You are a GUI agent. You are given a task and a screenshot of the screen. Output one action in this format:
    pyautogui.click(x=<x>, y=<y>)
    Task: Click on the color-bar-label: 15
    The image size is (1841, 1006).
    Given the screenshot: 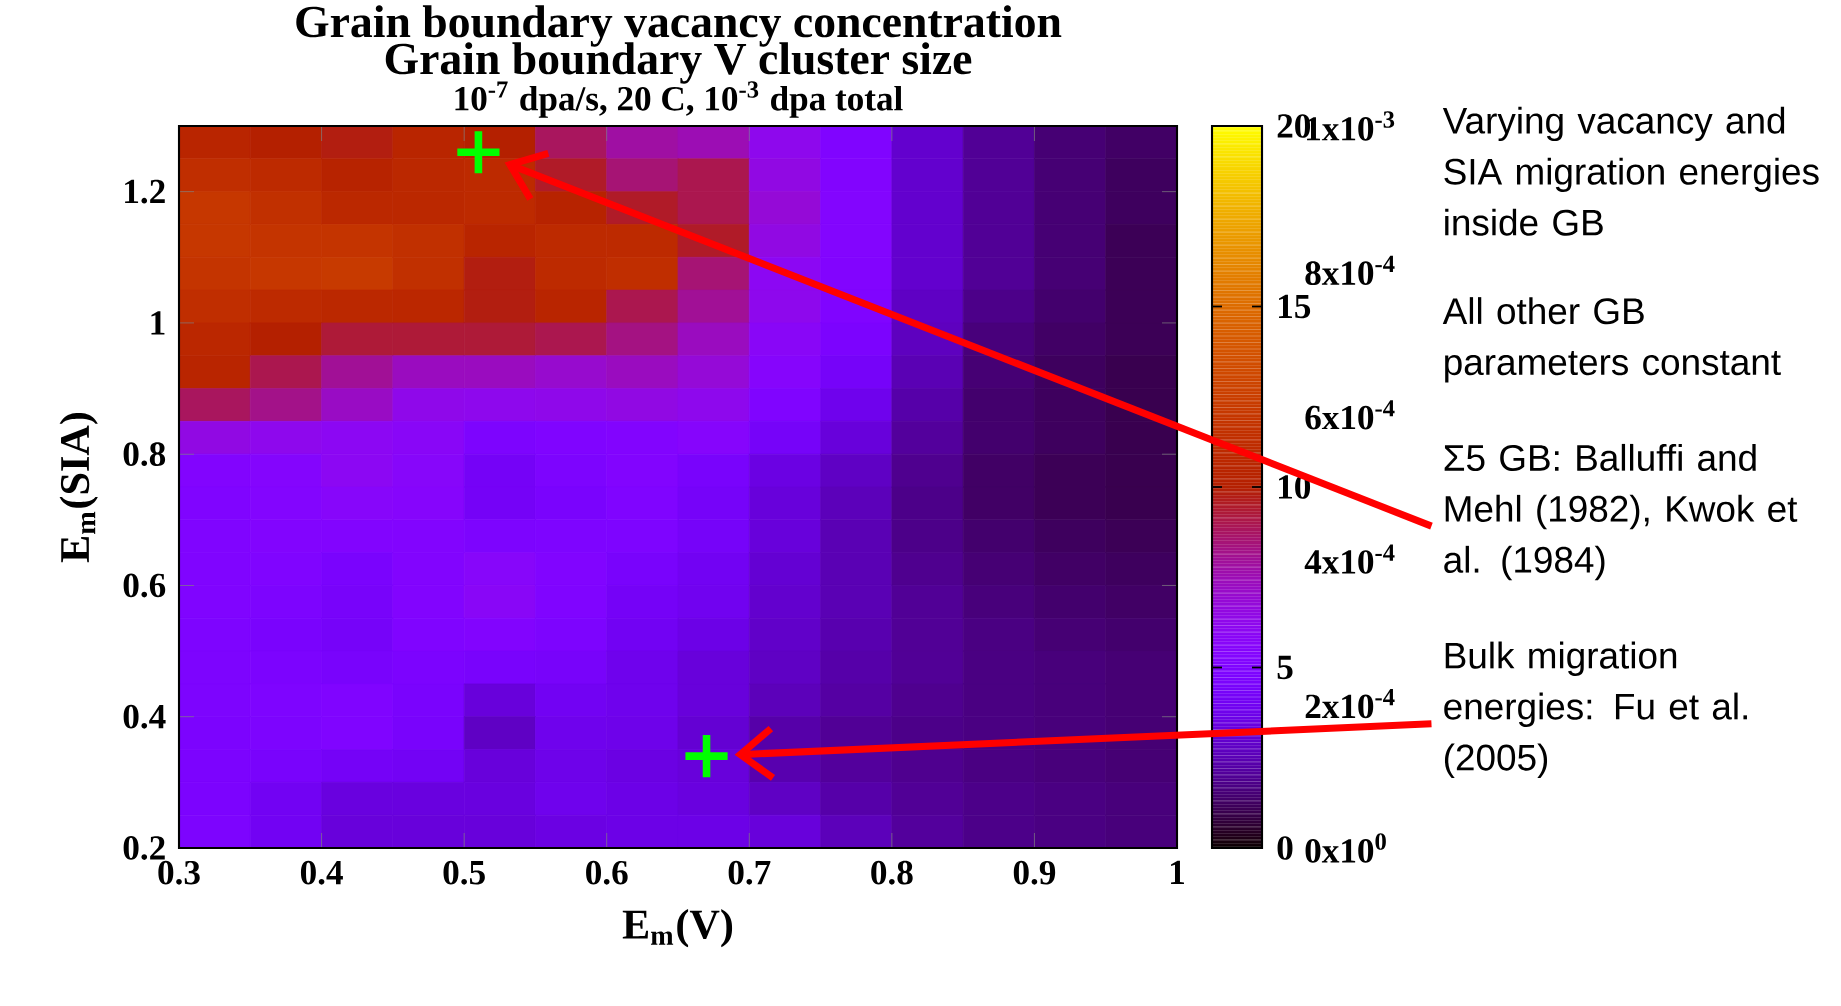 What is the action you would take?
    pyautogui.click(x=1295, y=306)
    